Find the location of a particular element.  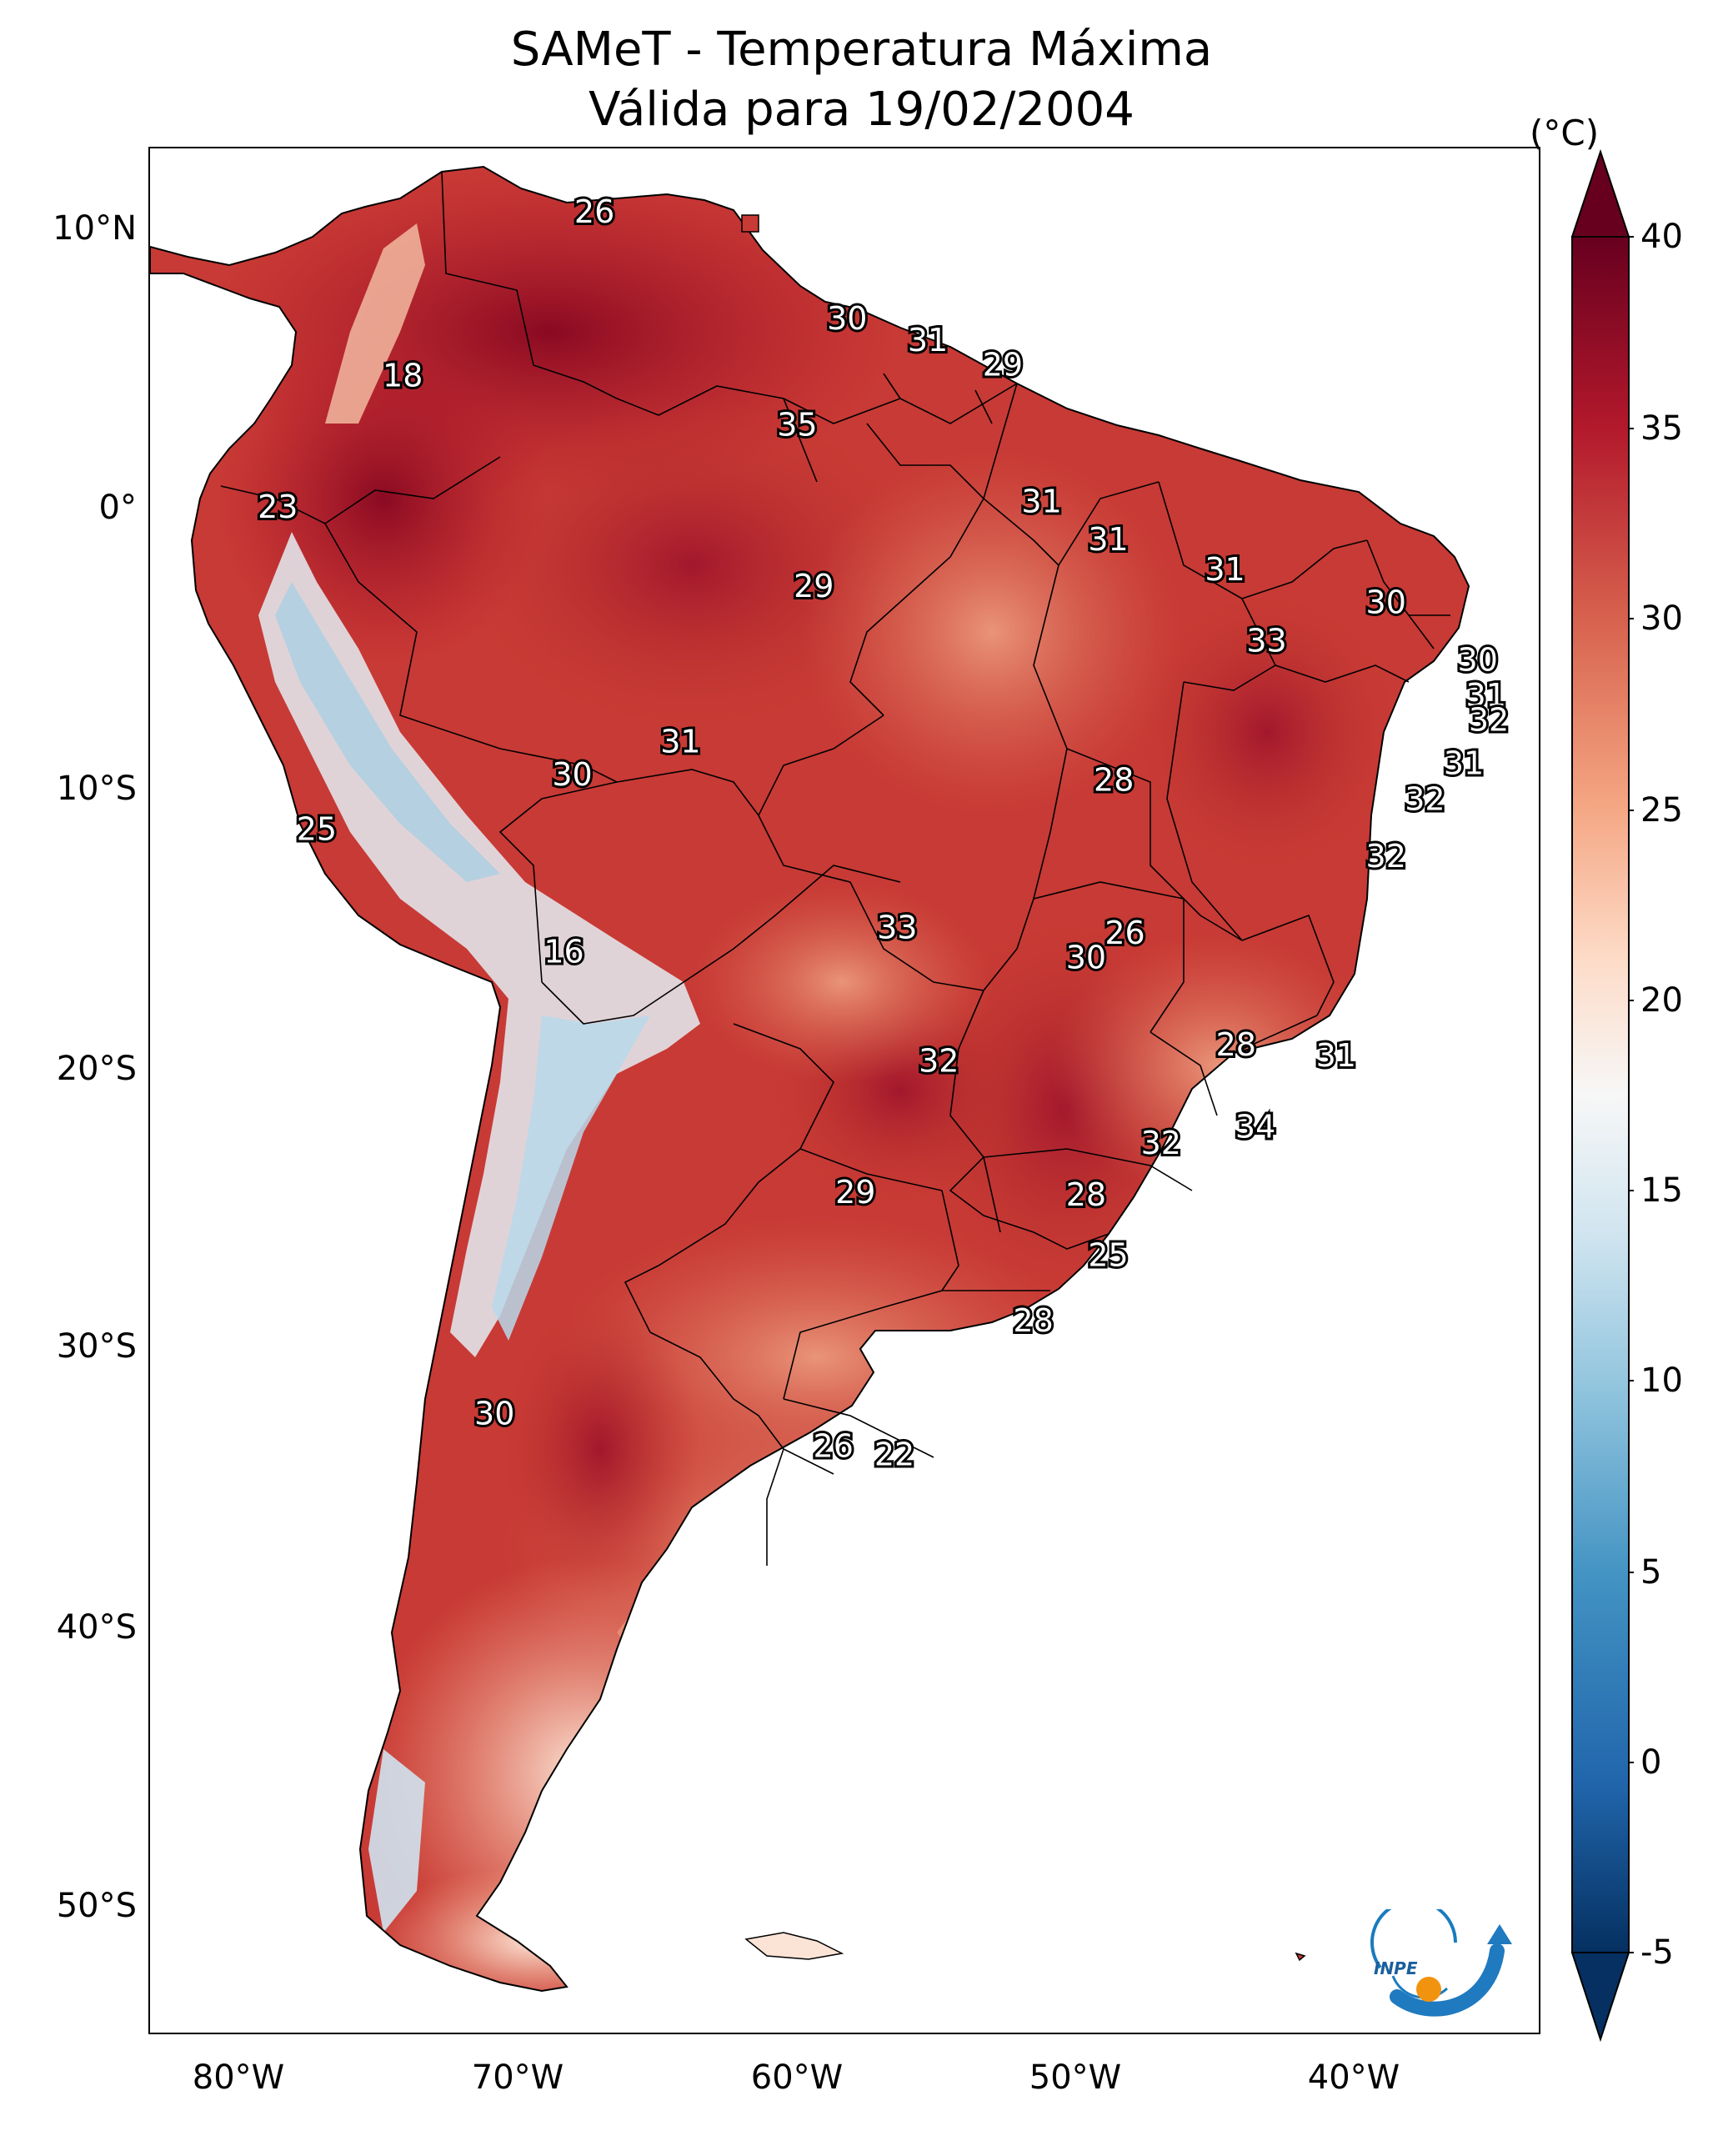

lon-label-60W: 60°W is located at coordinates (797, 2077).